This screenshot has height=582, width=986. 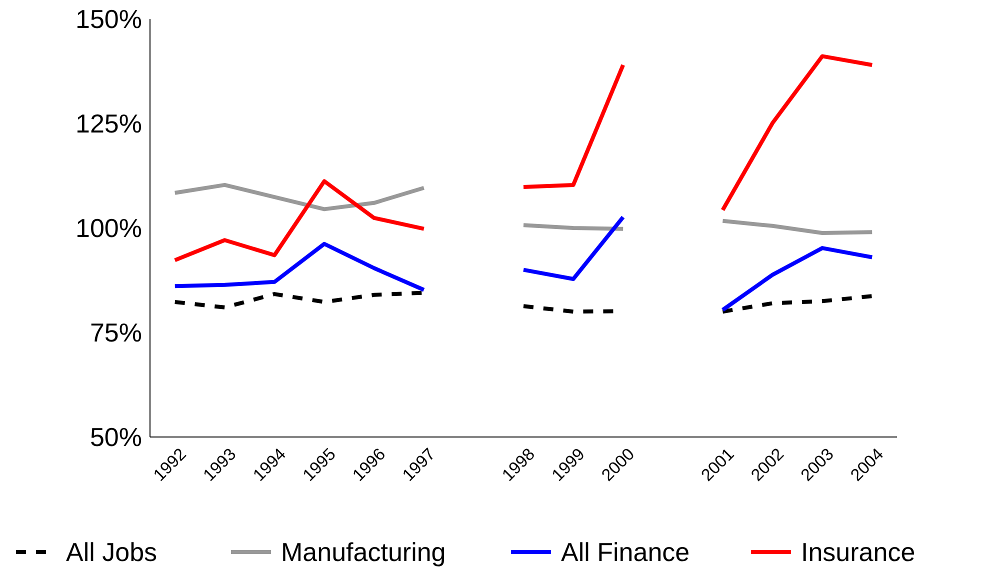 I want to click on y-tick-label: 125%, so click(x=109, y=123).